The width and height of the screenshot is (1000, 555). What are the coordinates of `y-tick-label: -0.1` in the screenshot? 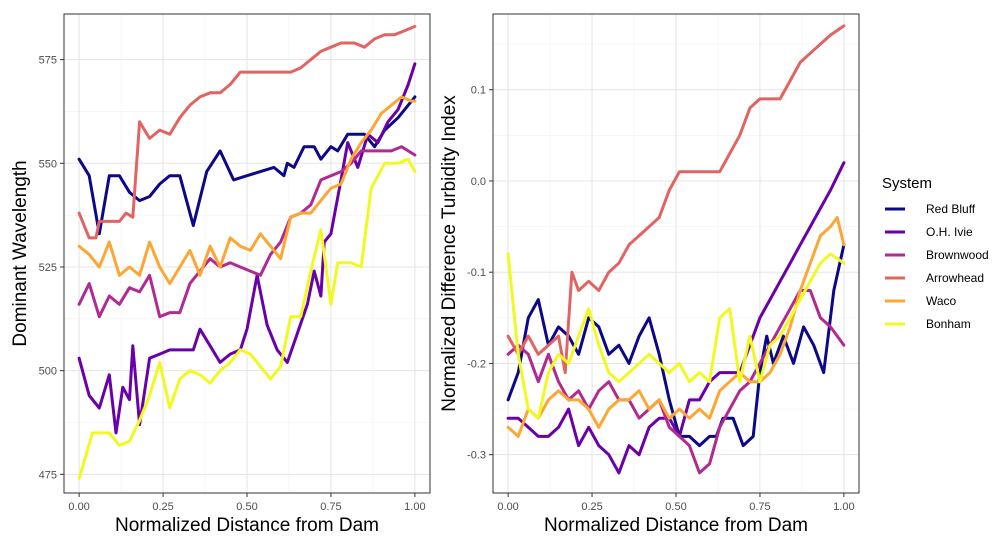 It's located at (476, 273).